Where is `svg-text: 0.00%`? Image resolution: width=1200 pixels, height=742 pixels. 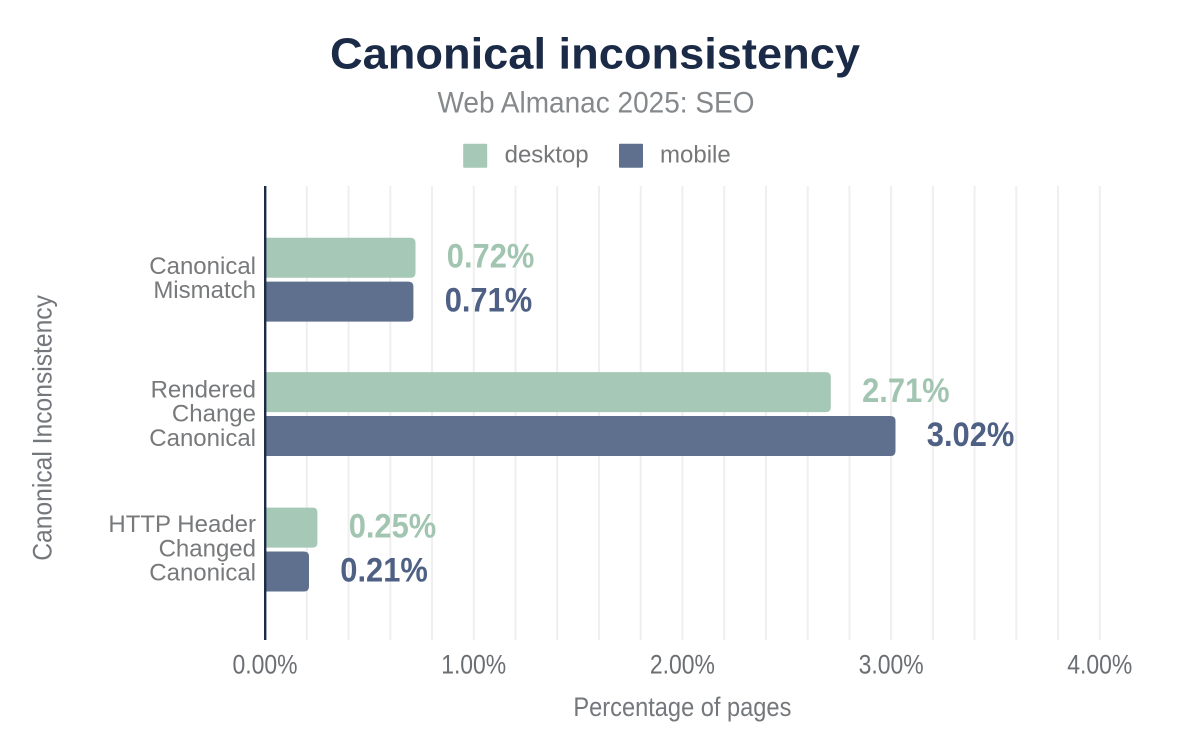
svg-text: 0.00% is located at coordinates (265, 664).